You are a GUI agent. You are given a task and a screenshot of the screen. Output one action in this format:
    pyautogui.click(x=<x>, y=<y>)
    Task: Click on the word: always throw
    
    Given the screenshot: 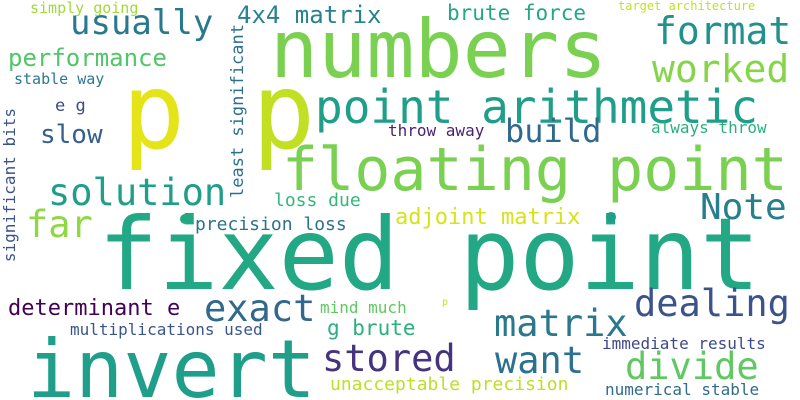 What is the action you would take?
    pyautogui.click(x=709, y=127)
    